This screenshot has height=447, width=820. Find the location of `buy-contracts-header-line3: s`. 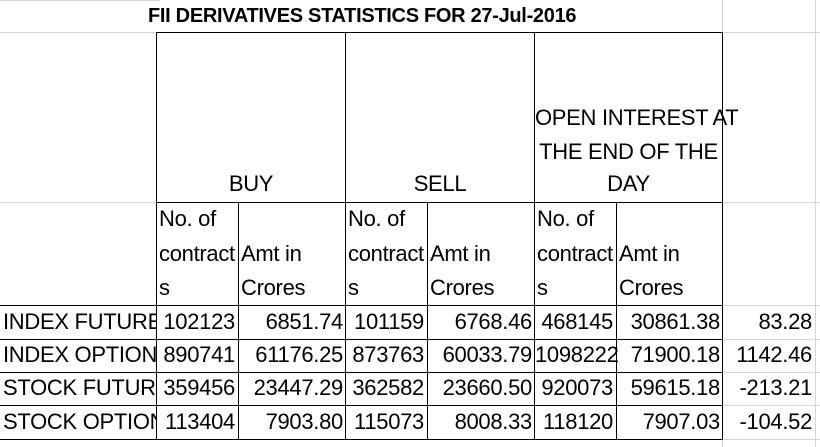

buy-contracts-header-line3: s is located at coordinates (164, 287).